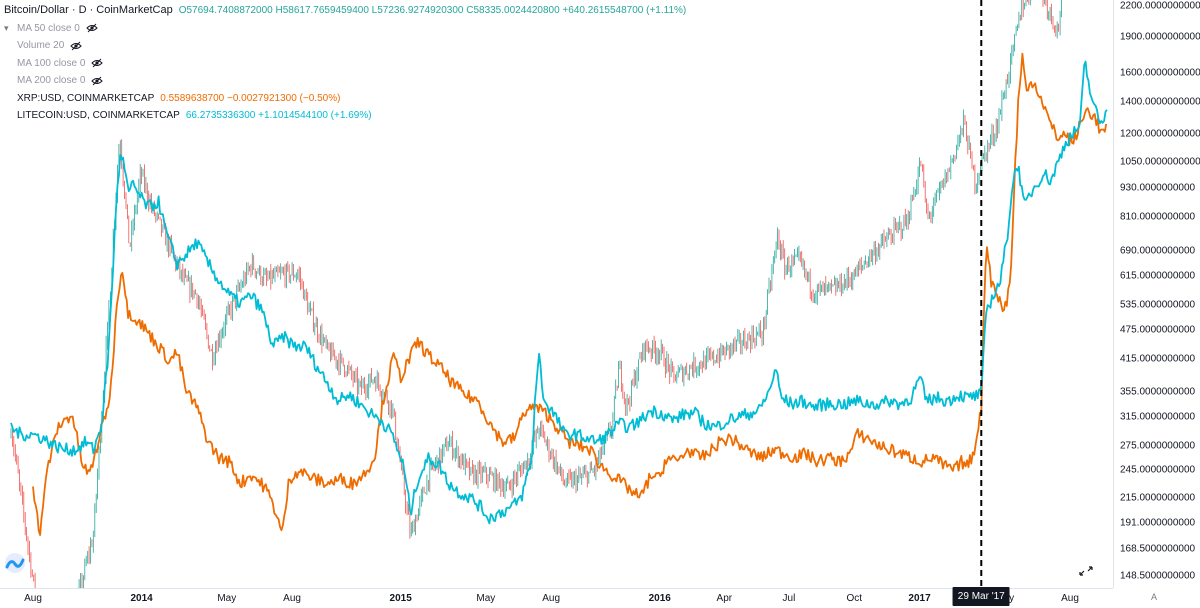 Image resolution: width=1200 pixels, height=608 pixels. Describe the element at coordinates (86, 98) in the screenshot. I see `overlay-symbol: XRP:USD, COINMARKETCAP` at that location.